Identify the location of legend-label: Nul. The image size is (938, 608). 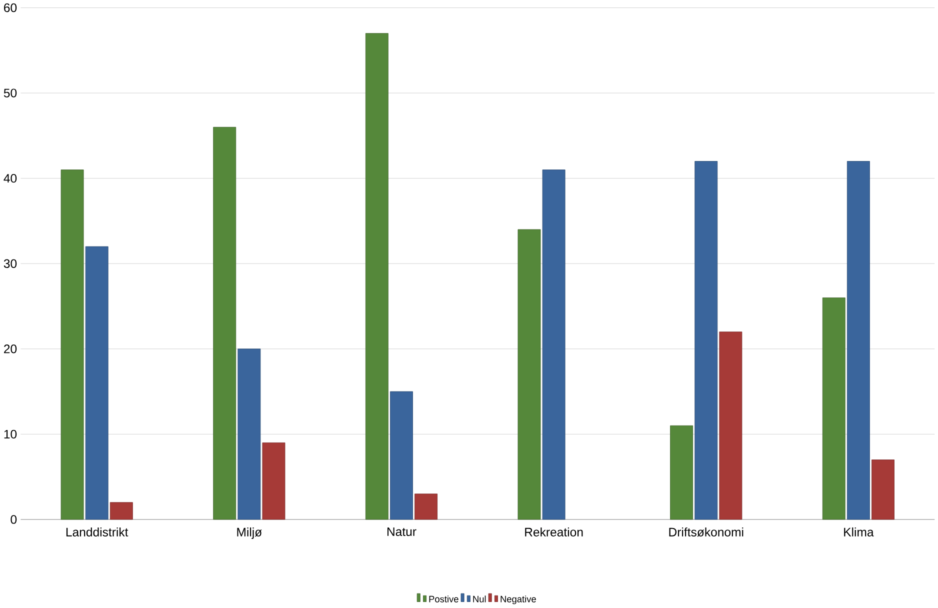
(479, 599).